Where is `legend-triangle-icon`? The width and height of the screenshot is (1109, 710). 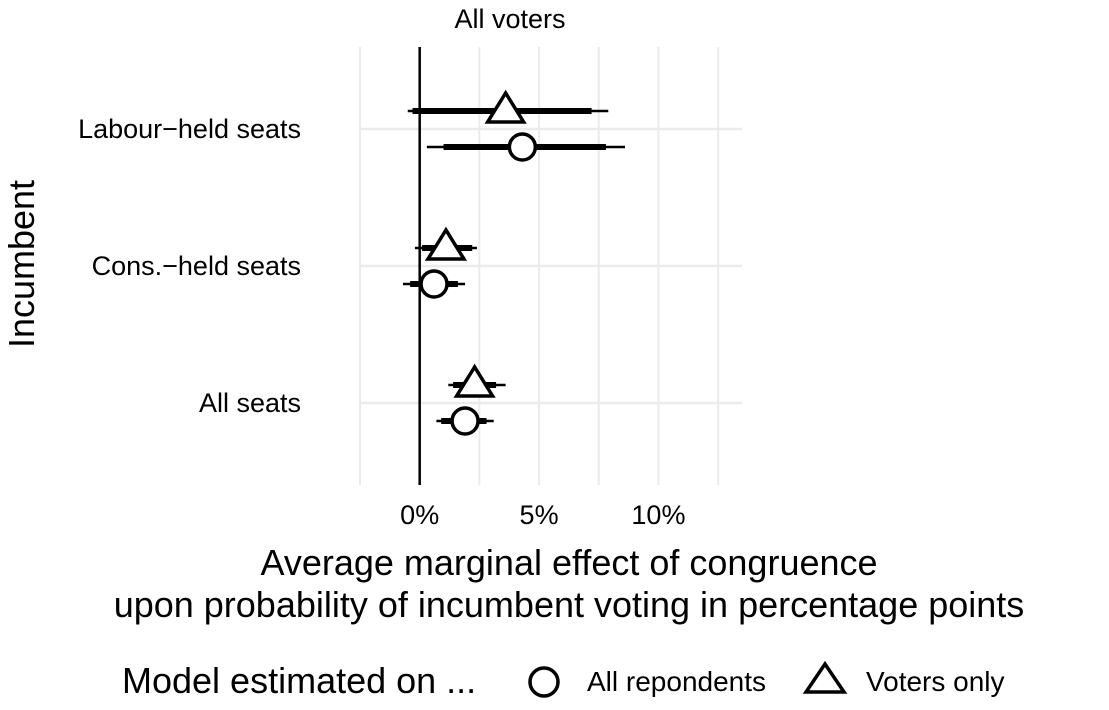
legend-triangle-icon is located at coordinates (825, 677).